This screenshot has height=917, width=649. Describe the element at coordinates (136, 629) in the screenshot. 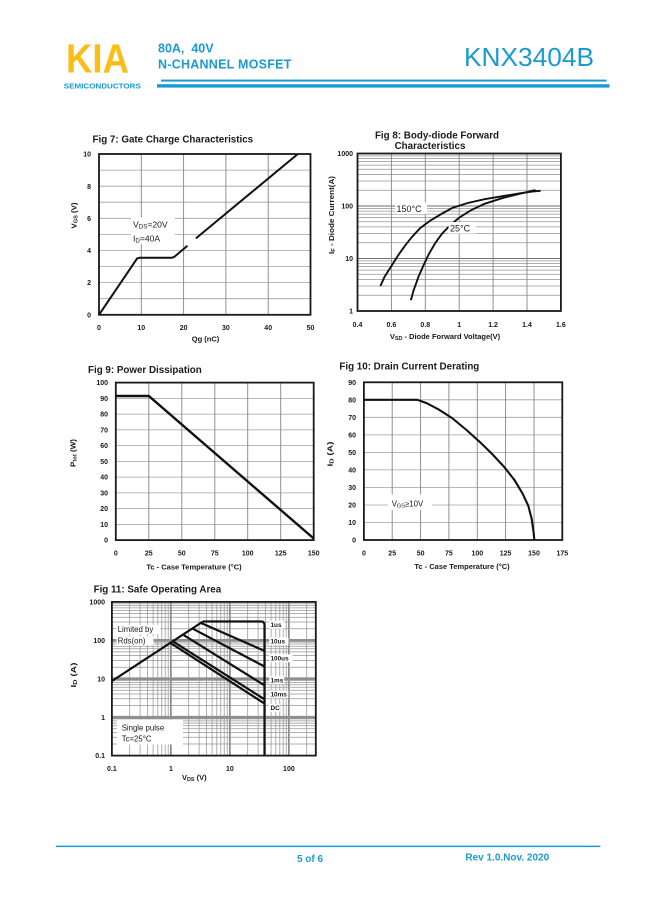

I see `svg-text: Limited by` at that location.